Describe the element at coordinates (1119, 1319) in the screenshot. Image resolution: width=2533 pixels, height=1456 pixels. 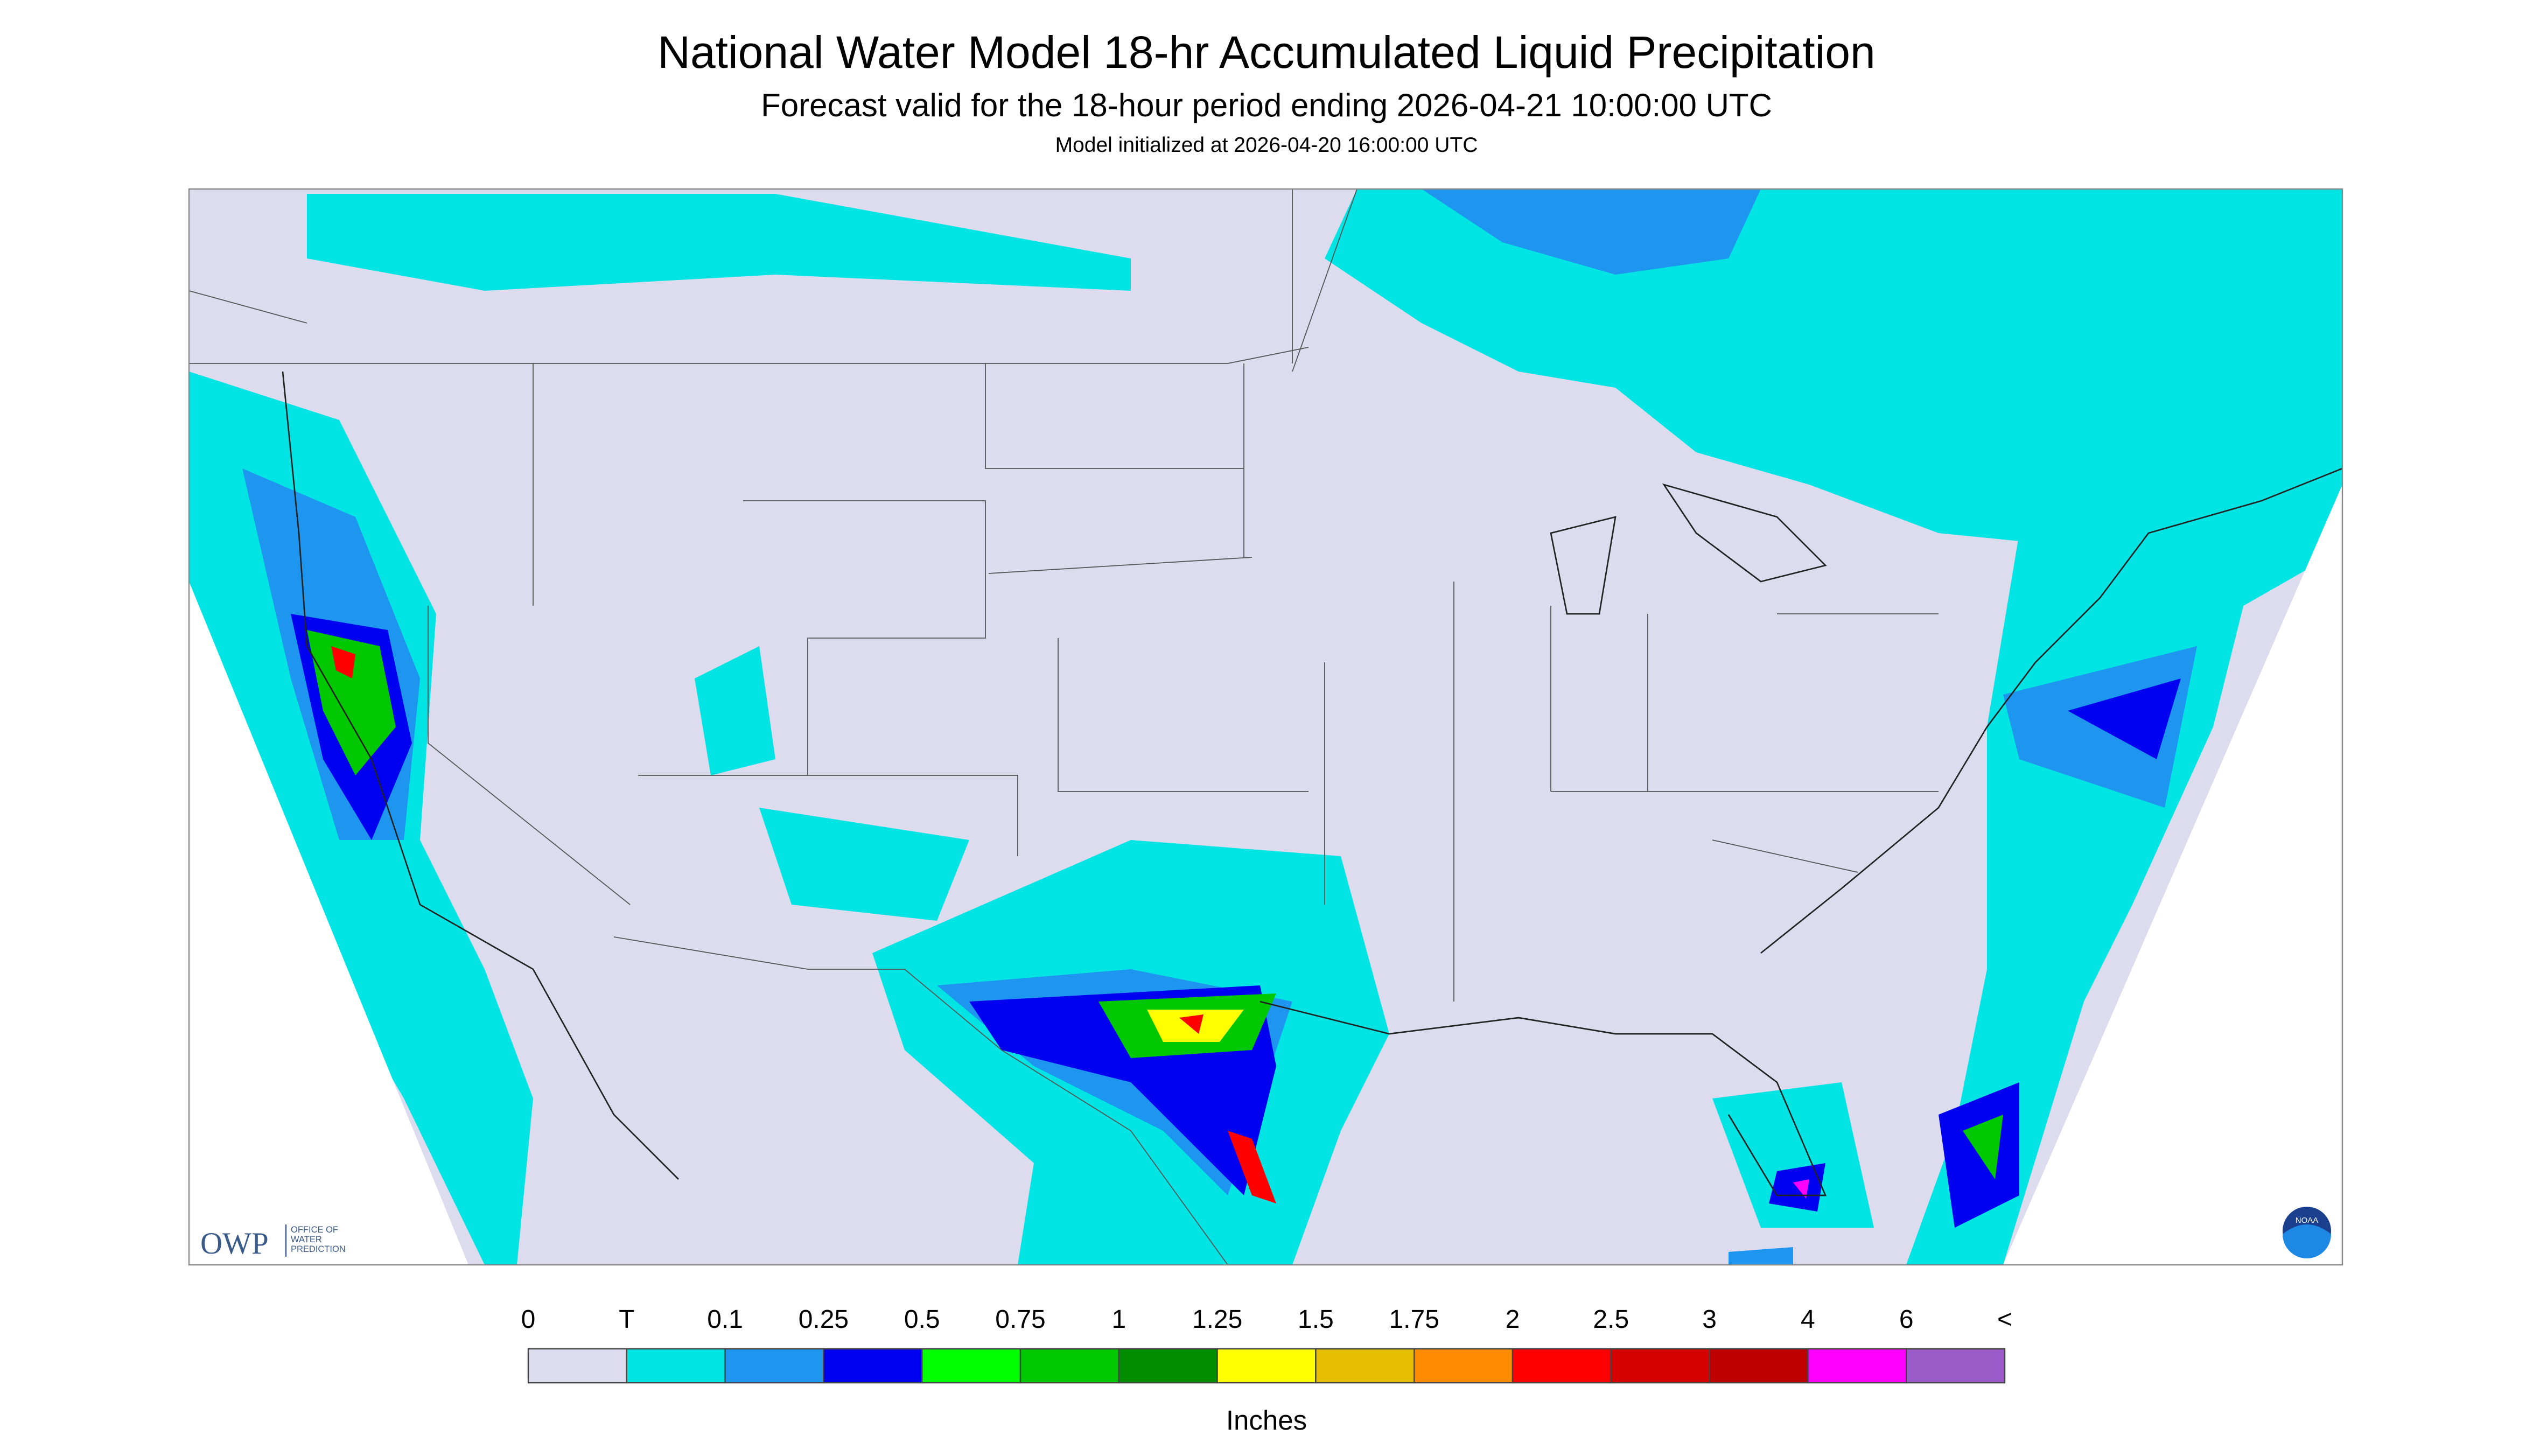
I see `legend-label: 1` at that location.